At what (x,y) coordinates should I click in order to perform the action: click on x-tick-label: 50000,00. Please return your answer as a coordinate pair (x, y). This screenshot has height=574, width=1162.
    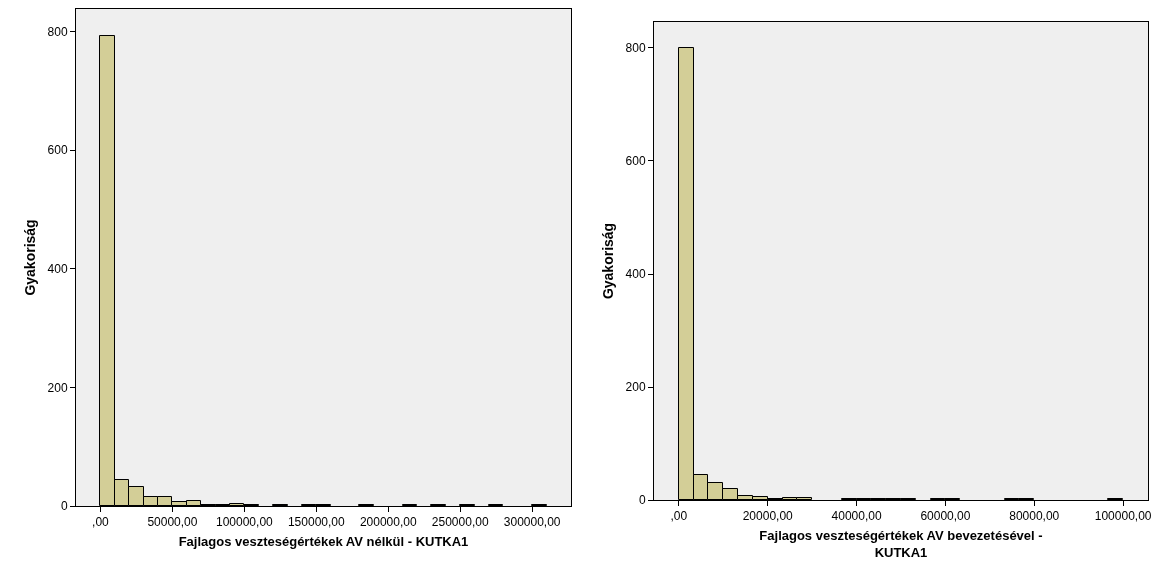
    Looking at the image, I should click on (172, 522).